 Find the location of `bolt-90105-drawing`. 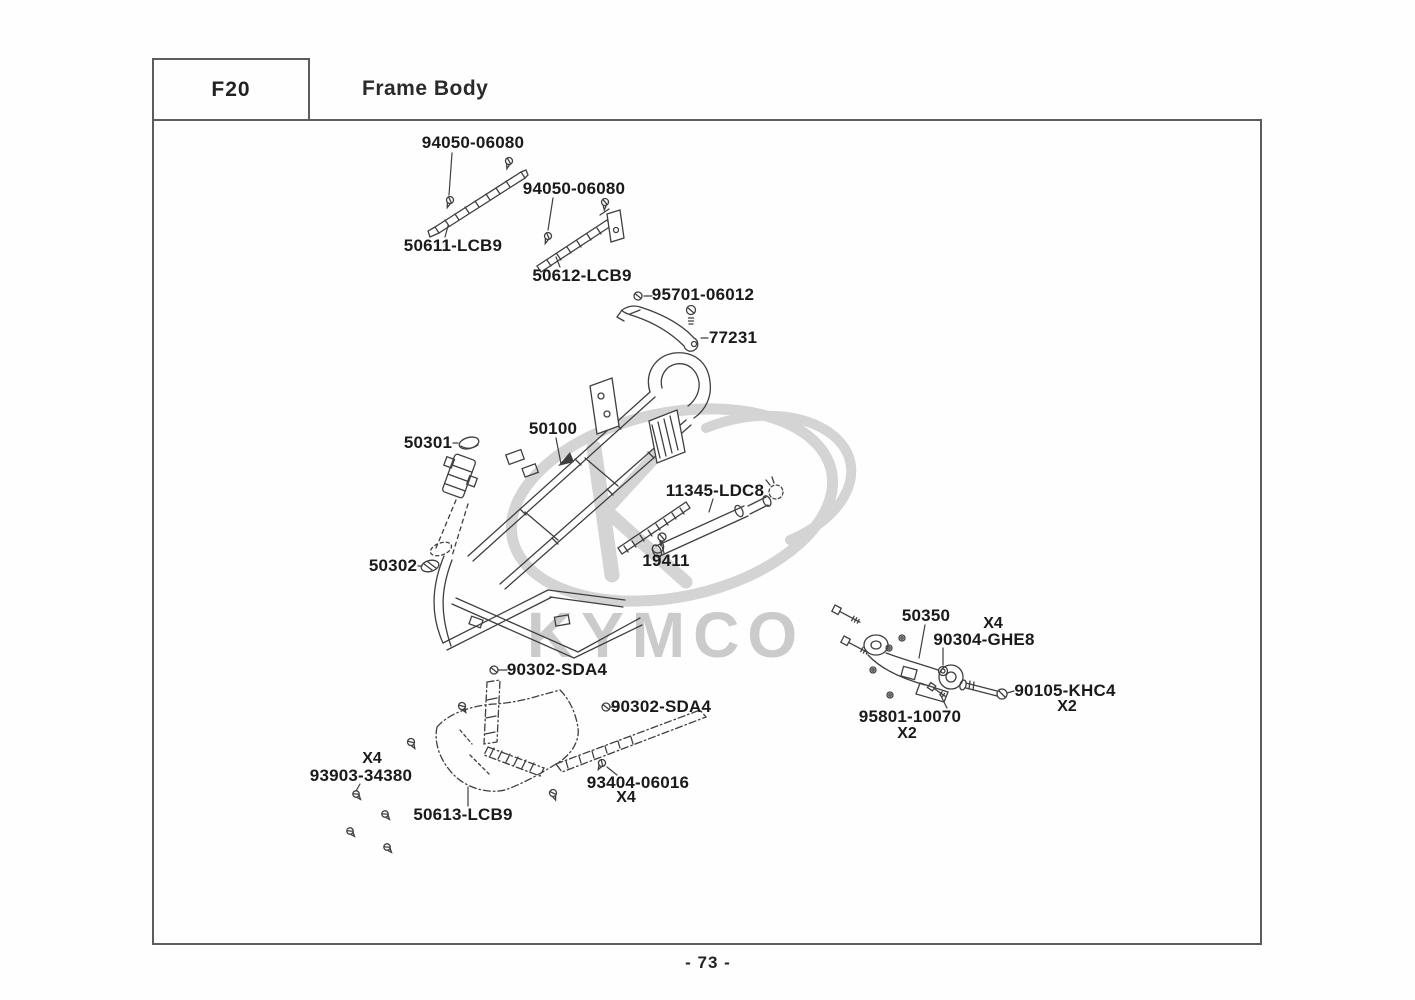

bolt-90105-drawing is located at coordinates (983, 689).